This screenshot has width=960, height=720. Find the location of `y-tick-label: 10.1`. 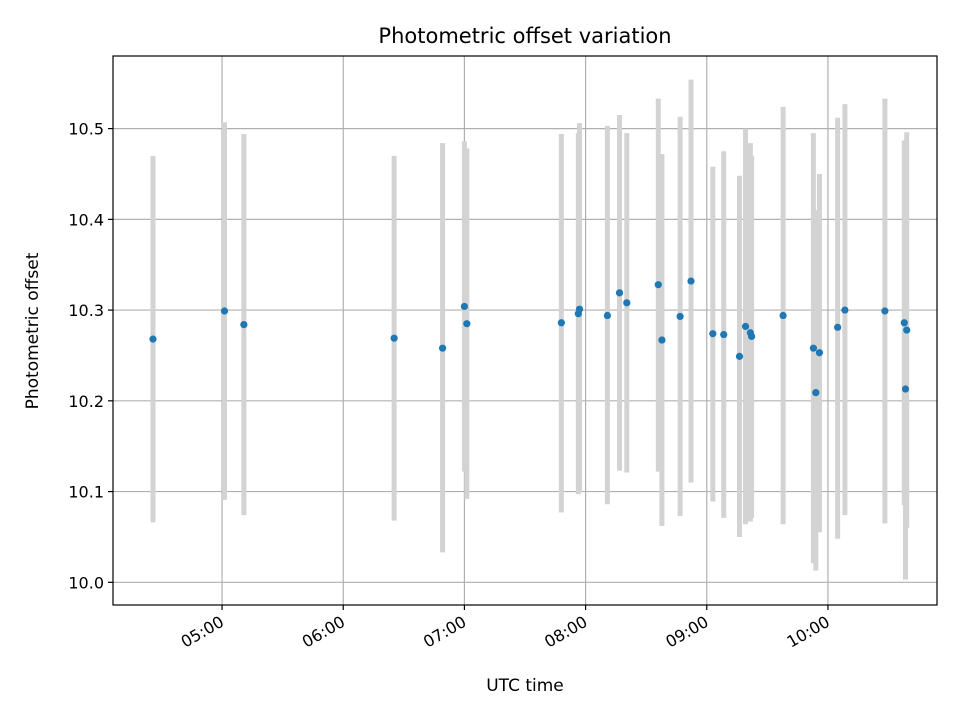

y-tick-label: 10.1 is located at coordinates (86, 492).